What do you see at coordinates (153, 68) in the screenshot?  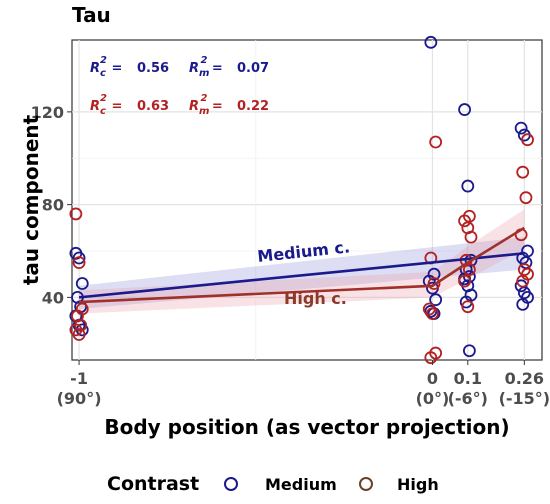 I see `annotation-medium-rc2: 0.56` at bounding box center [153, 68].